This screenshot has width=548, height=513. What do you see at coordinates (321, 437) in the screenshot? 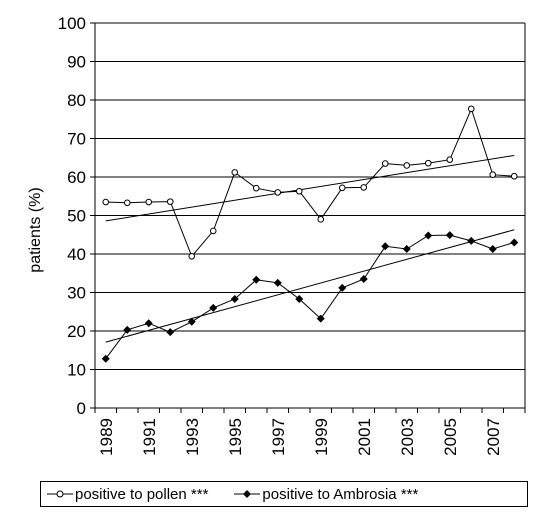
I see `x-tick-label-1999: 1999` at bounding box center [321, 437].